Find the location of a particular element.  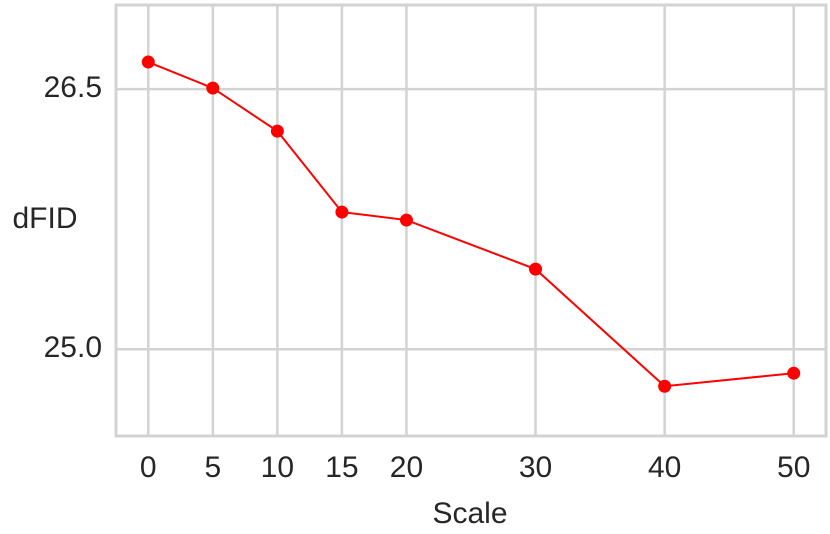

x-tick-label: 40 is located at coordinates (664, 467).